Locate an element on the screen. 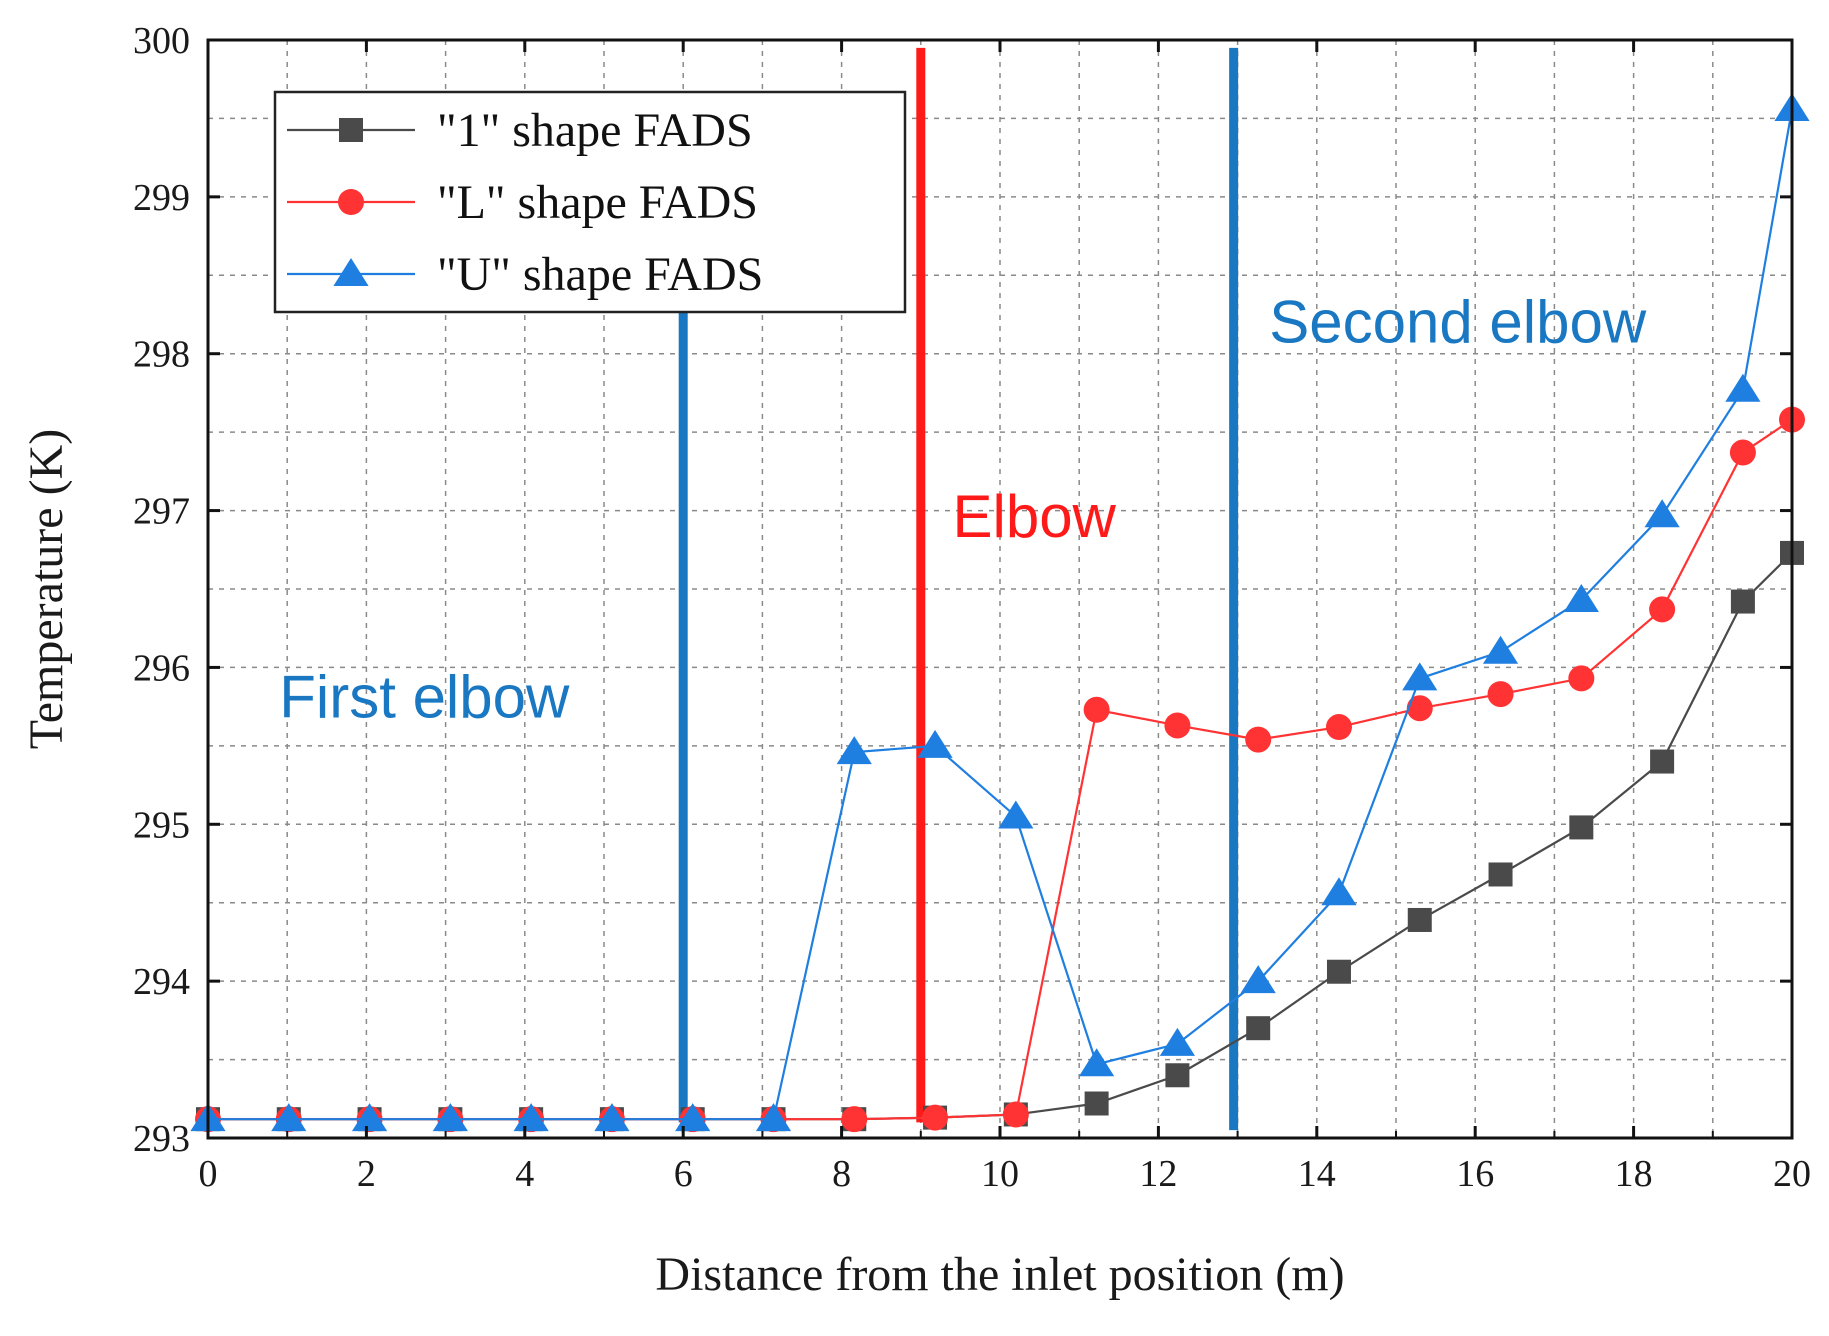 This screenshot has height=1336, width=1829. x-tick-label: 6 is located at coordinates (683, 1174).